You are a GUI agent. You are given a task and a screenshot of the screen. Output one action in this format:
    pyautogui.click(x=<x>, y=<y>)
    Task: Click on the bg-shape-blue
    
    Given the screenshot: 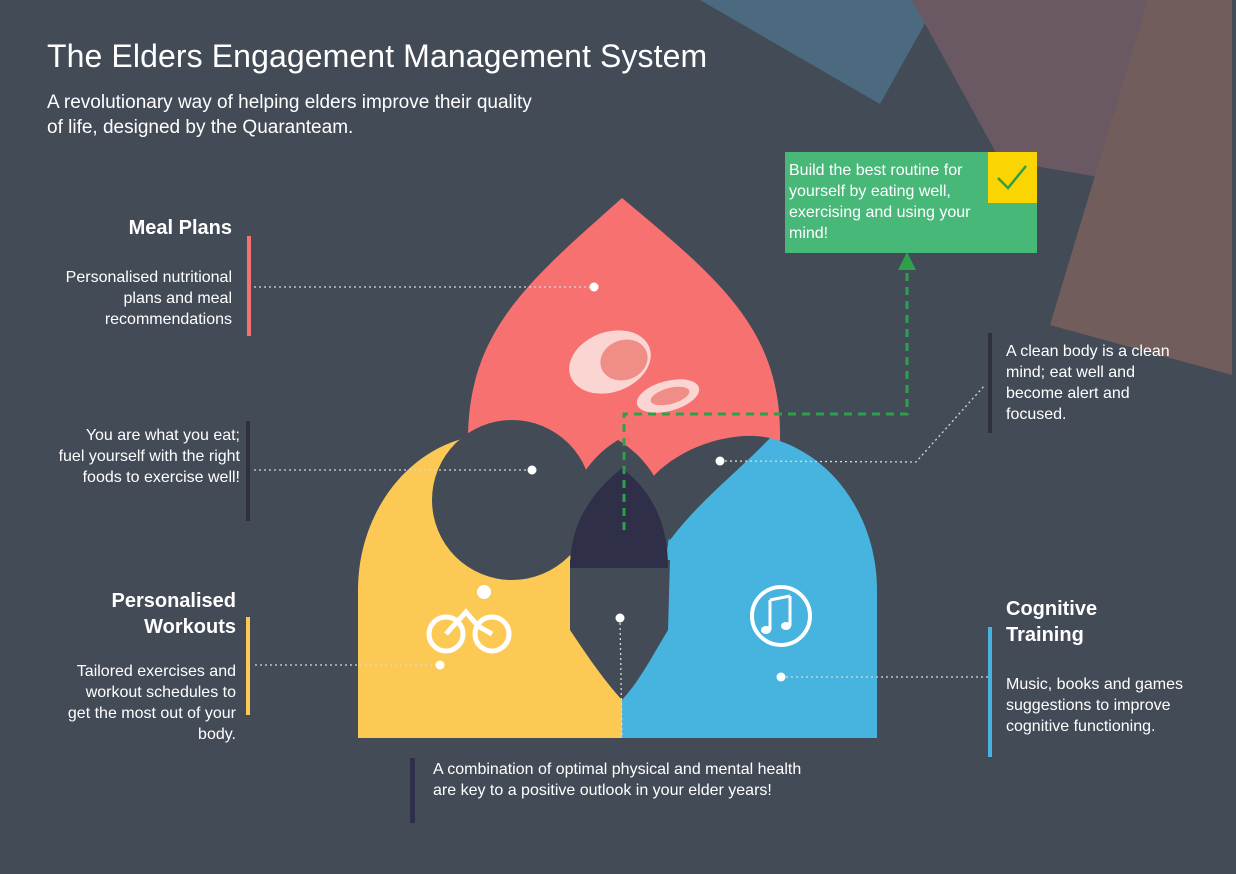 What is the action you would take?
    pyautogui.click(x=819, y=52)
    